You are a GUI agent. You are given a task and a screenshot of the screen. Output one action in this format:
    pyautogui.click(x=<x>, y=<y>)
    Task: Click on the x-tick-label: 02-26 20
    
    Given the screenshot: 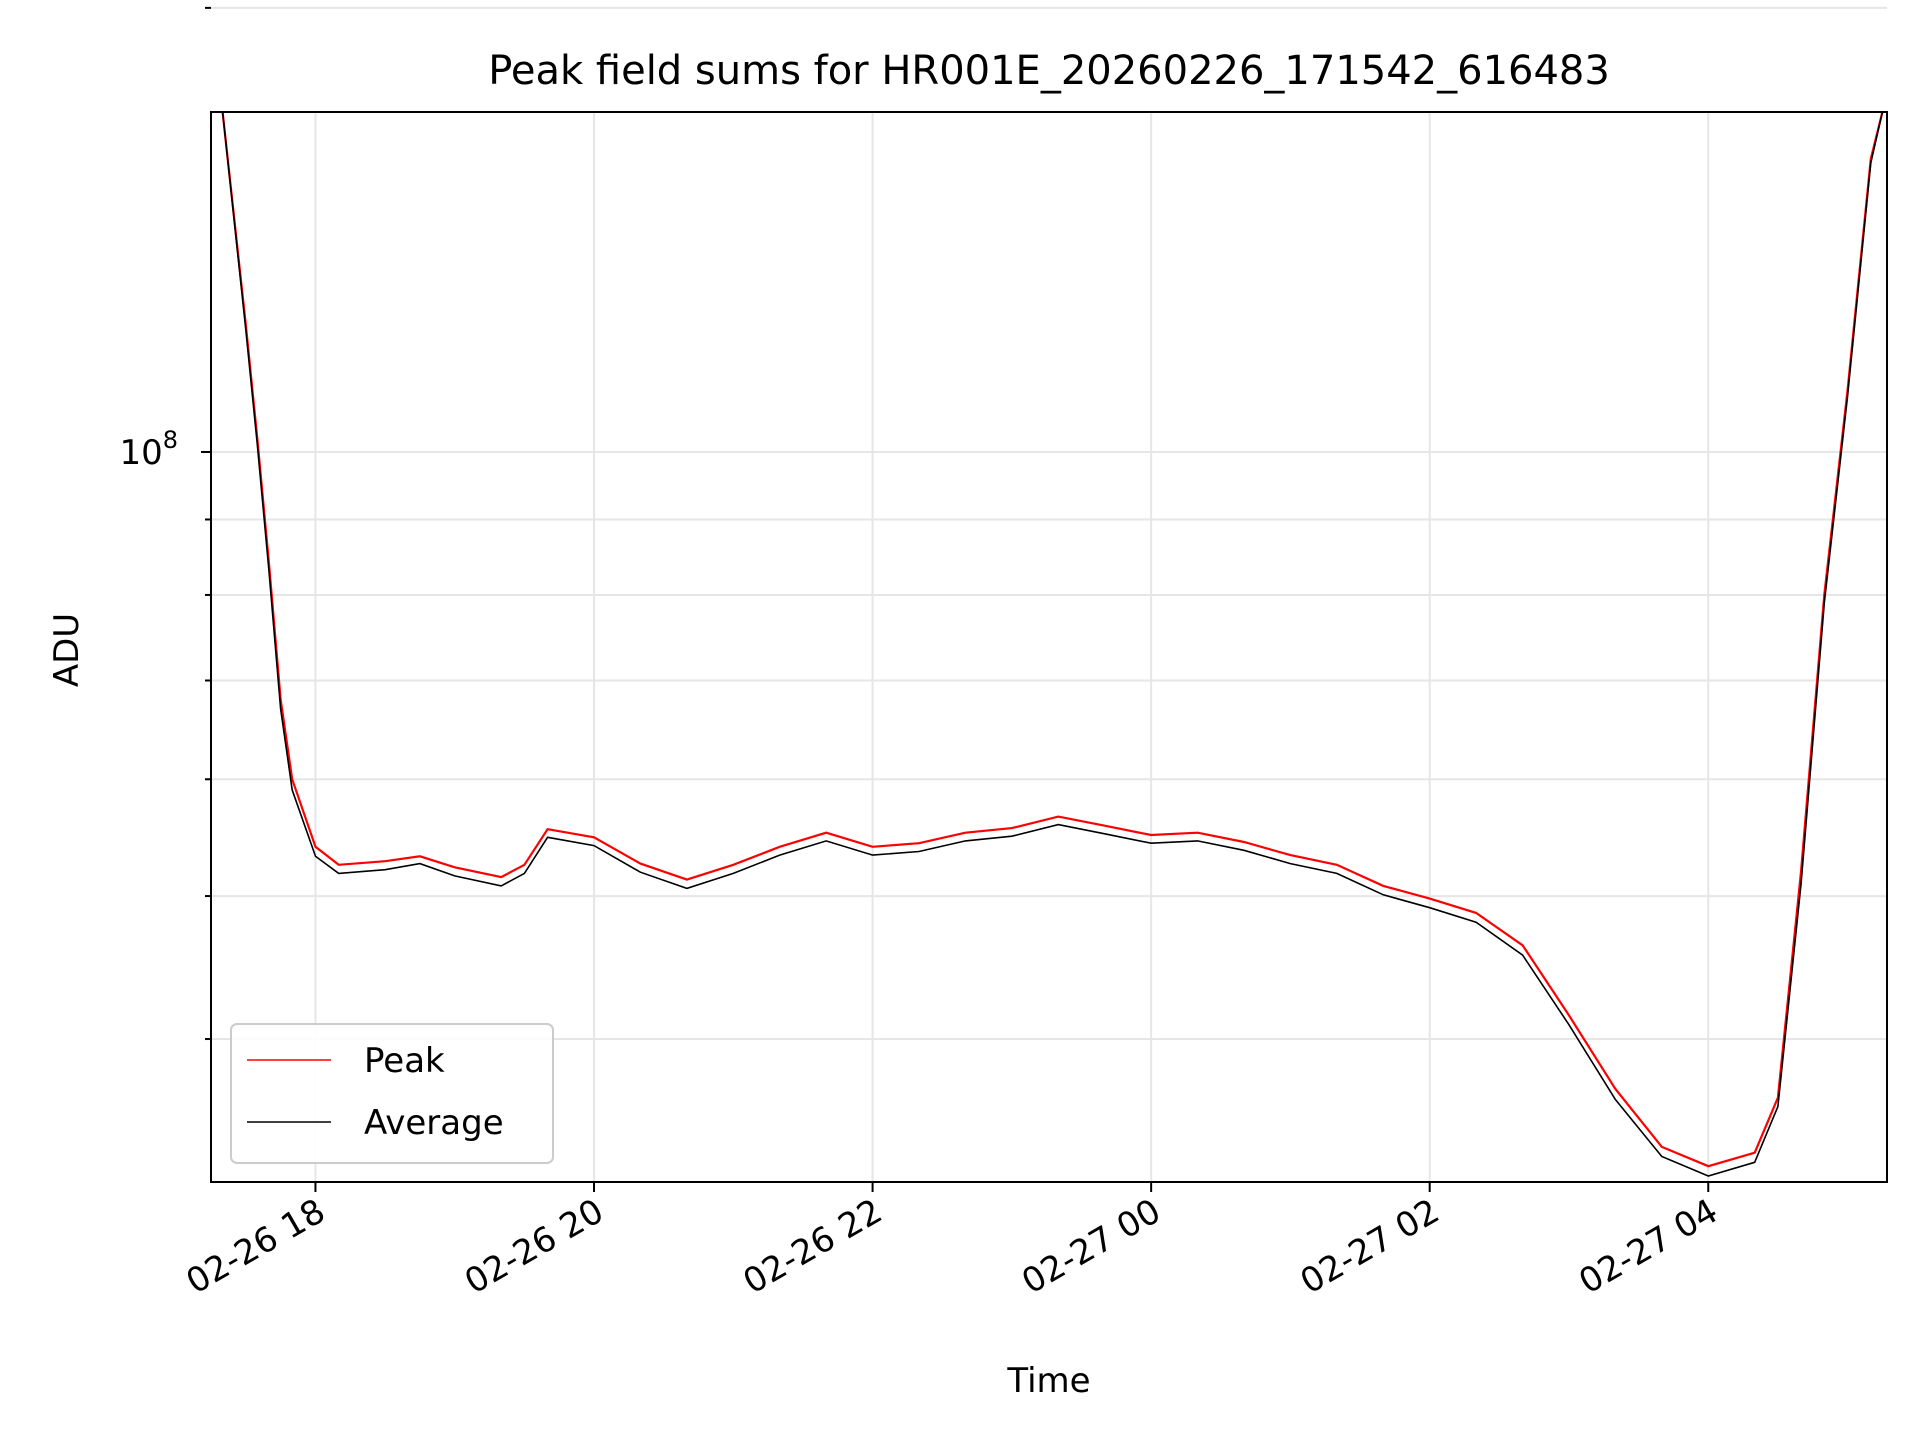 What is the action you would take?
    pyautogui.click(x=534, y=1246)
    